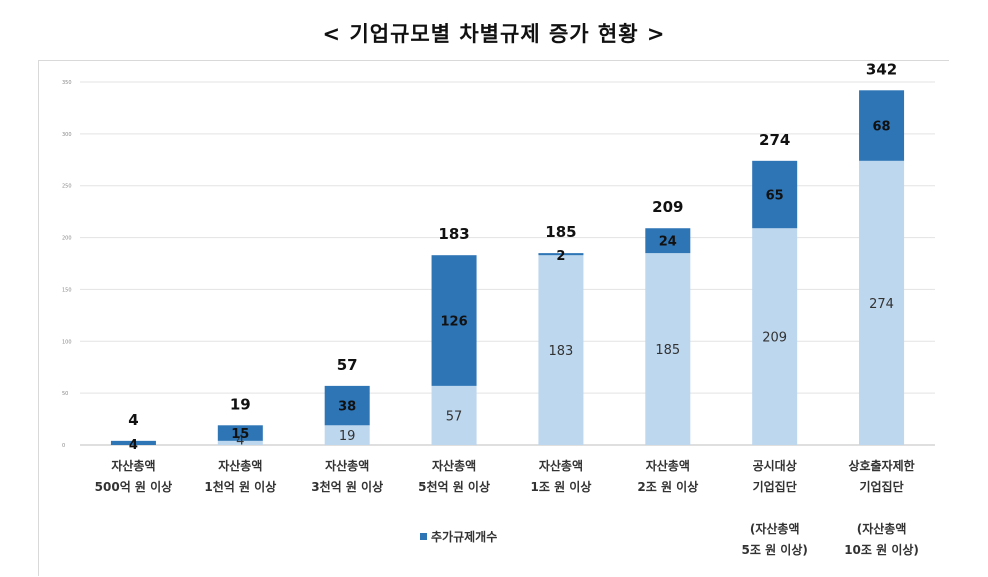 The image size is (988, 577). What do you see at coordinates (67, 342) in the screenshot?
I see `y-tick-label: 100` at bounding box center [67, 342].